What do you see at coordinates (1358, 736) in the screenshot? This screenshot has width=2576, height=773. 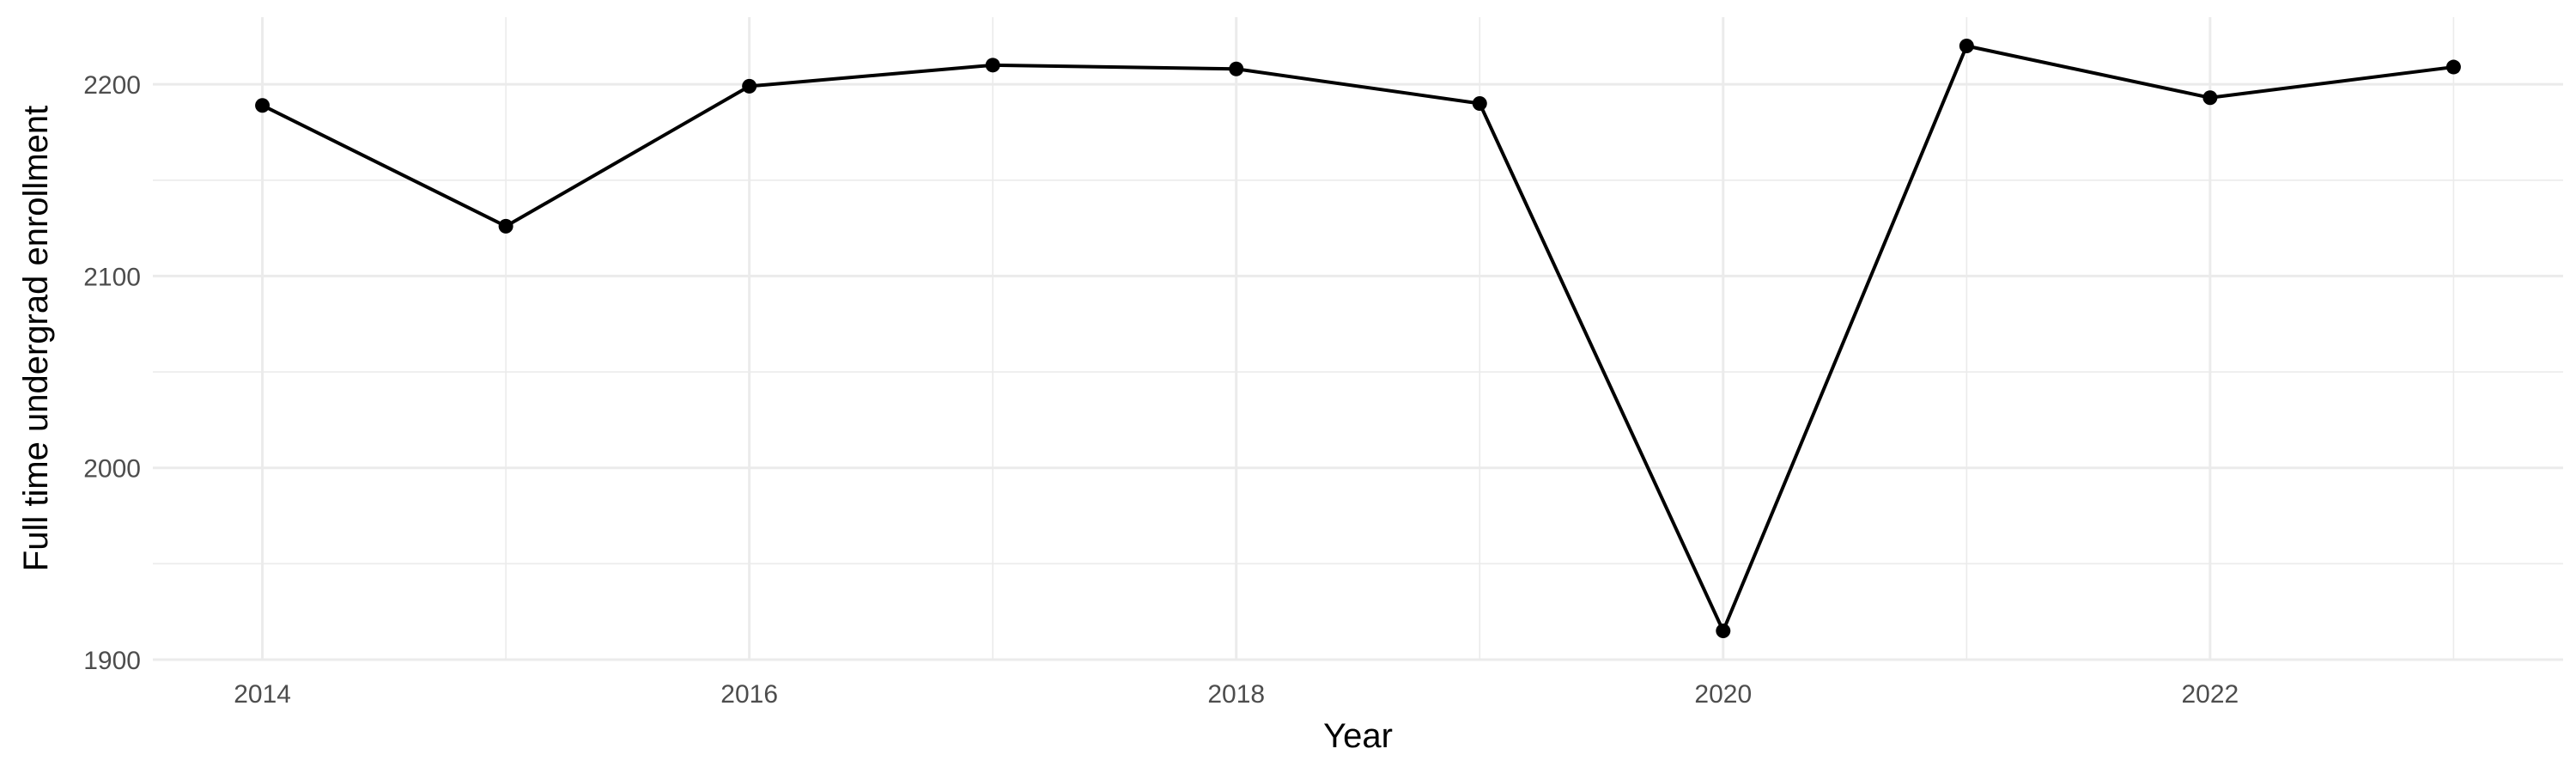 I see `x-axis-title: Year` at bounding box center [1358, 736].